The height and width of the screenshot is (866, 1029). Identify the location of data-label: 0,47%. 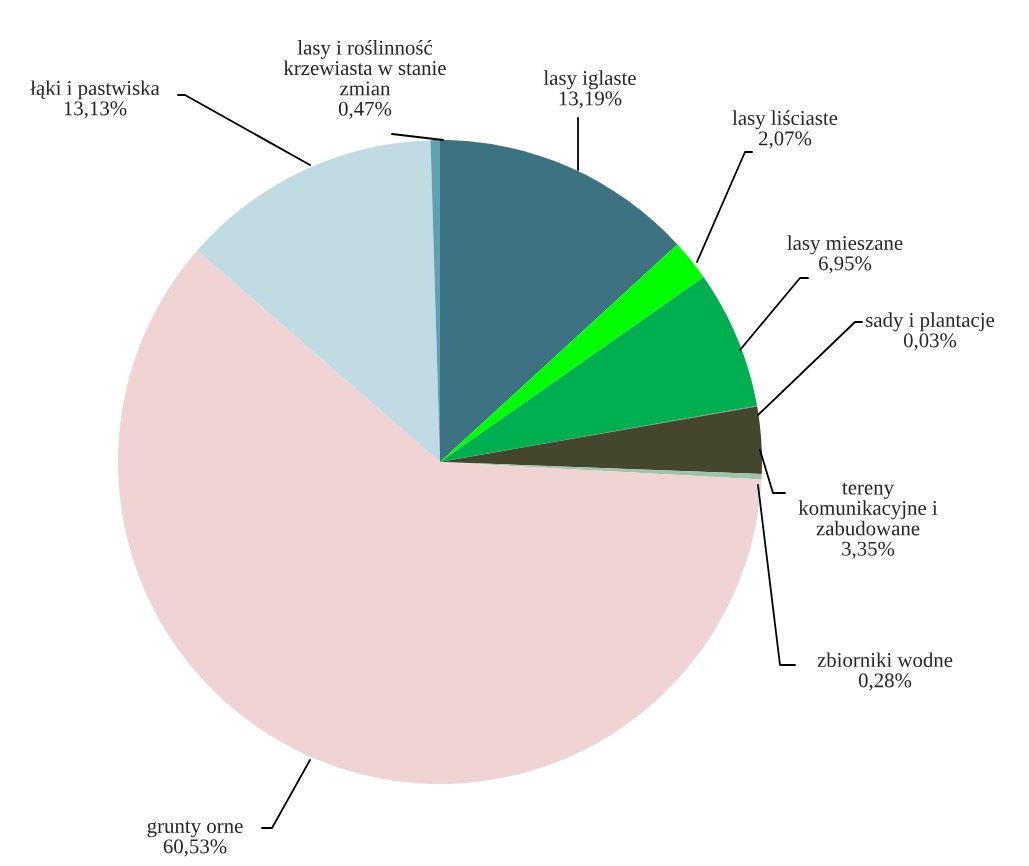
(365, 110).